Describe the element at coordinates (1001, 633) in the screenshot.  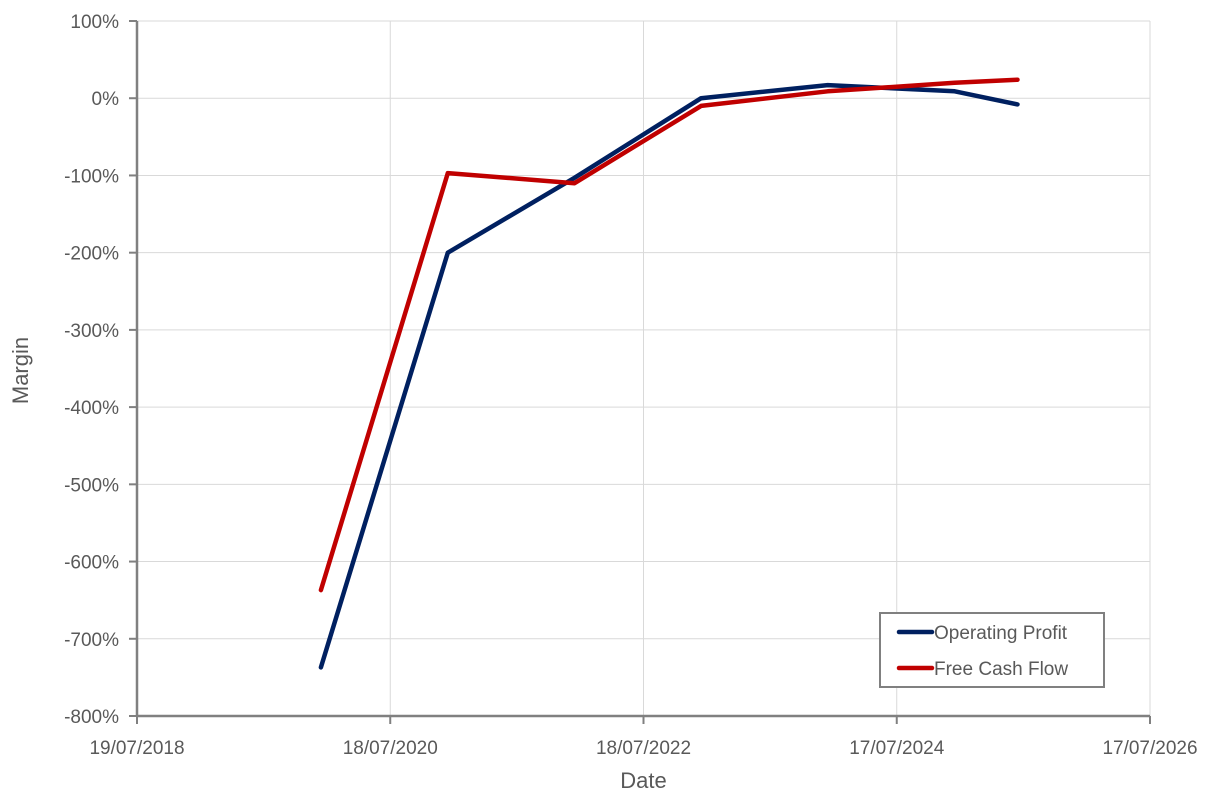
I see `legend-label-operating-profit: Operating Profit` at that location.